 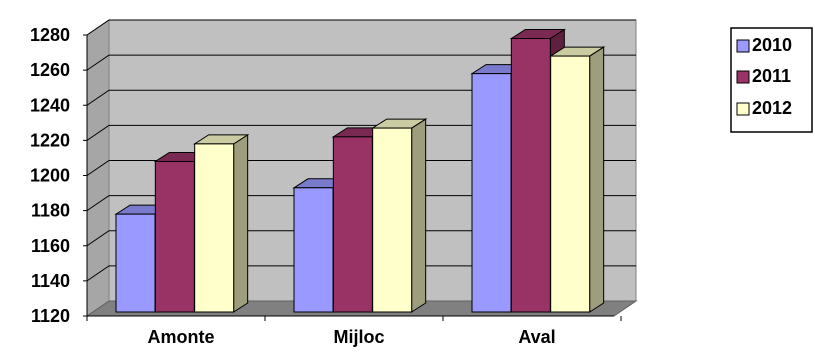 What do you see at coordinates (577, 179) in the screenshot?
I see `bar-2012-aval` at bounding box center [577, 179].